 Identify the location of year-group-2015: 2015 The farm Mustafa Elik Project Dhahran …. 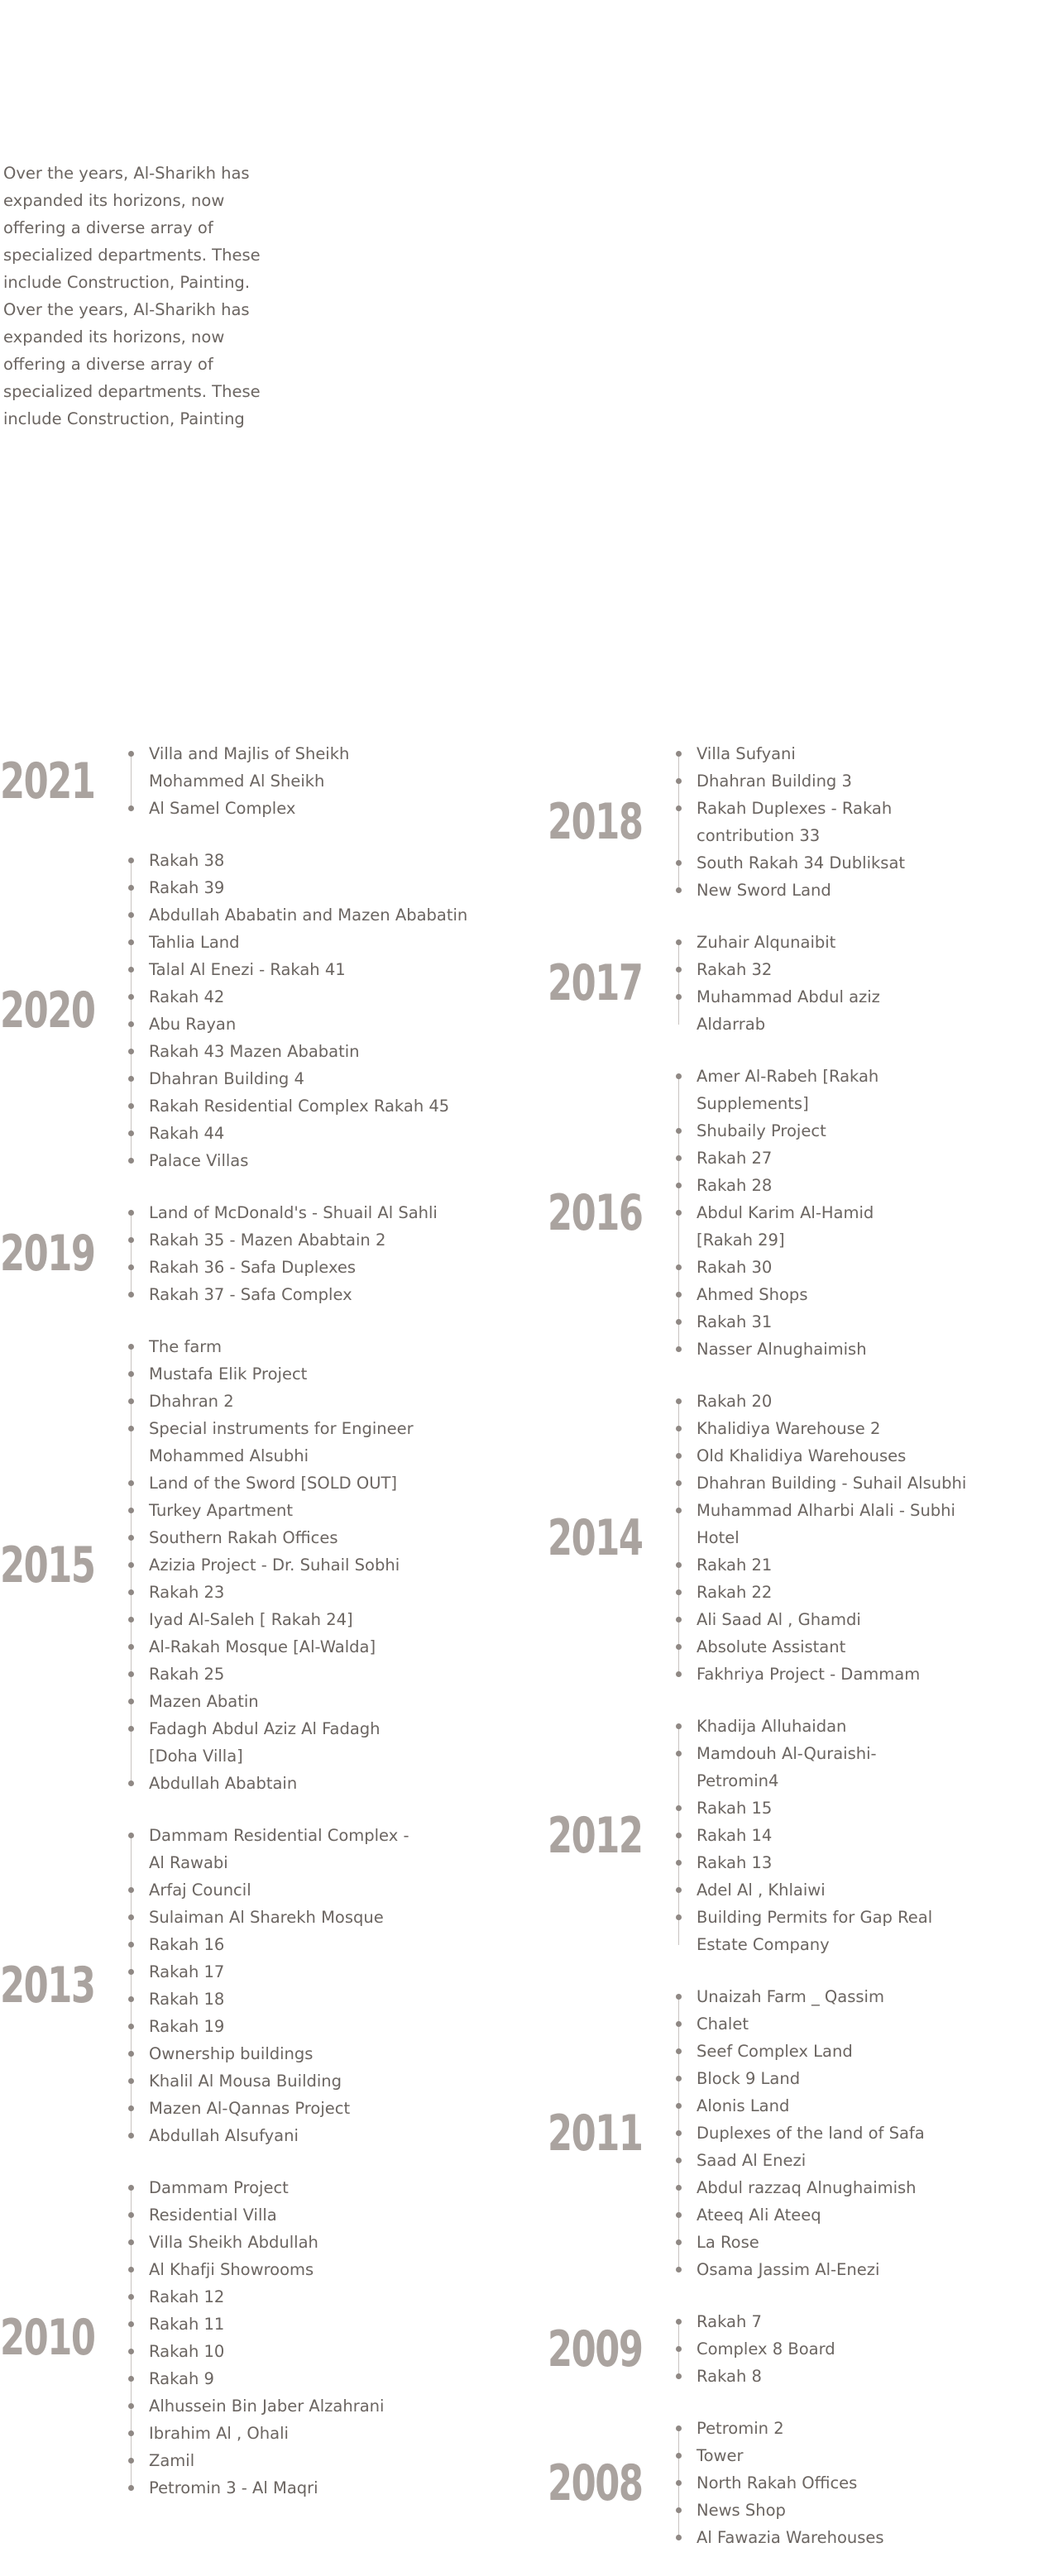
(264, 1565).